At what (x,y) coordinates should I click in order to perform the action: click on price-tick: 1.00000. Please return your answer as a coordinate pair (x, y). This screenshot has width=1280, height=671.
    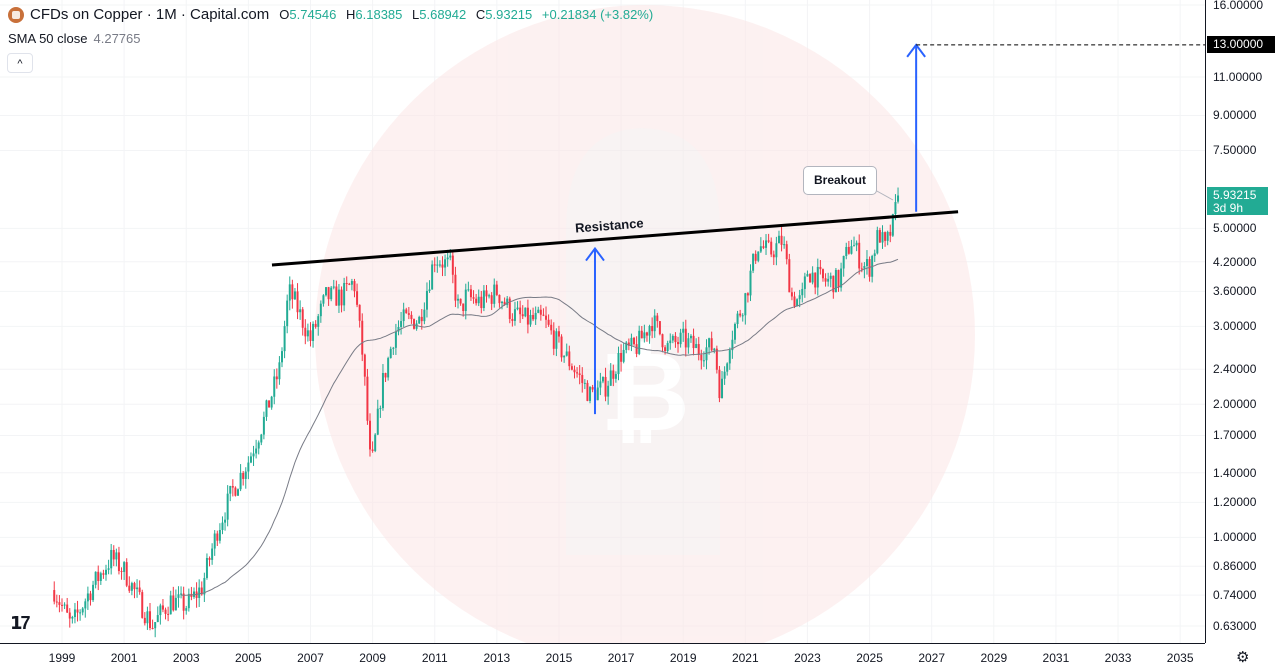
    Looking at the image, I should click on (1235, 537).